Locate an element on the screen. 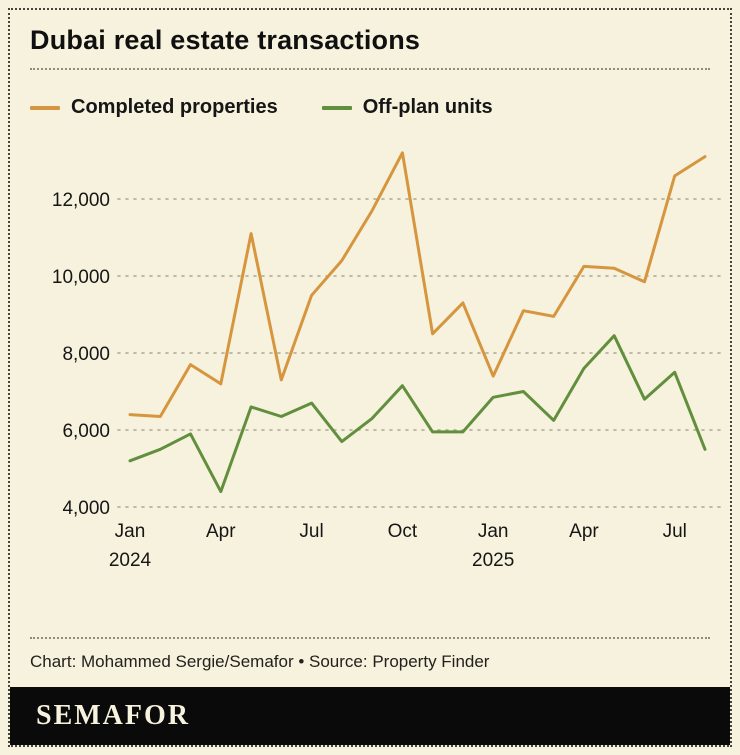 This screenshot has width=740, height=755. y-tick-label: 8,000 is located at coordinates (86, 354).